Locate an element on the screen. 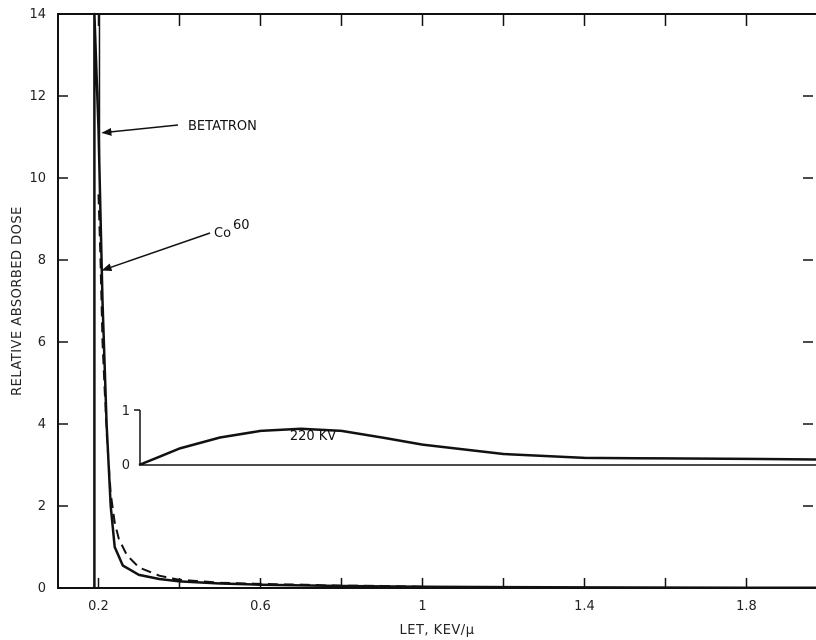  x-tick-label: 1.8 is located at coordinates (746, 606).